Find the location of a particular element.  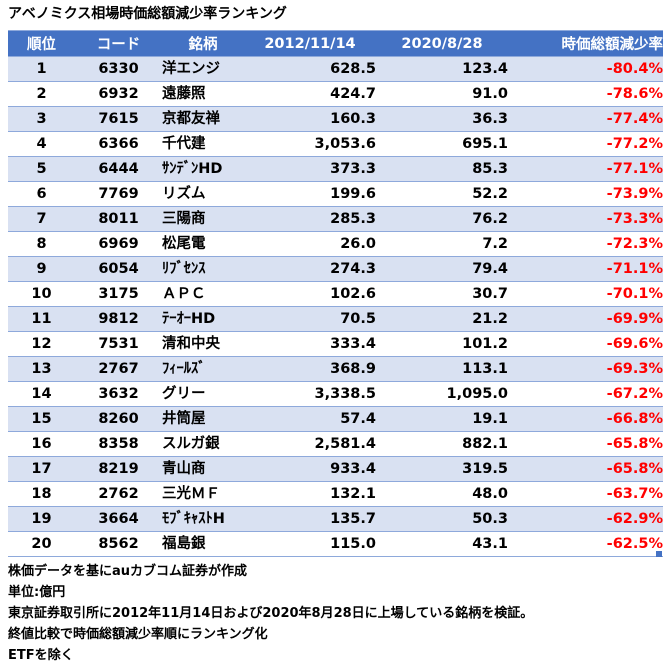

rank-cell: 3 is located at coordinates (41, 119).